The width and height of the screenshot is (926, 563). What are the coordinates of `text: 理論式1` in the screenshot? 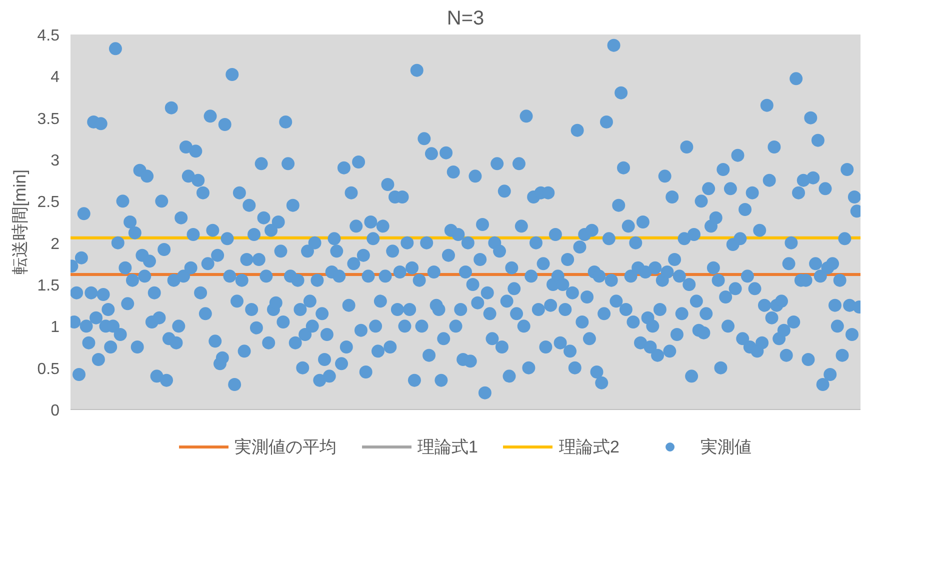 It's located at (448, 446).